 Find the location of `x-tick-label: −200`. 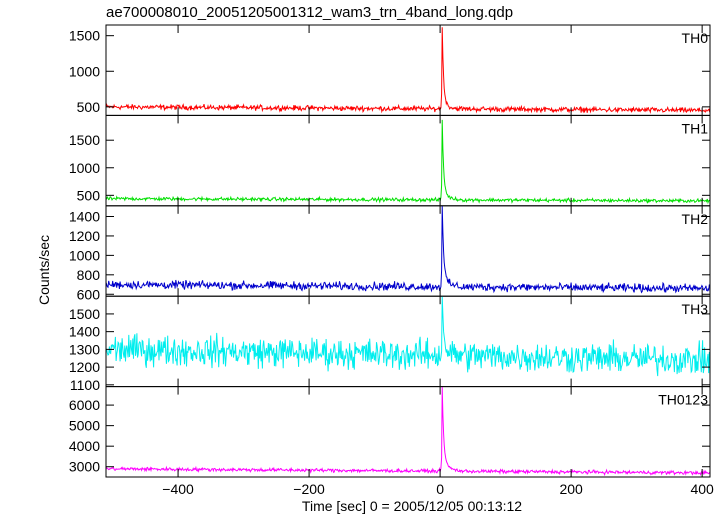

x-tick-label: −200 is located at coordinates (309, 489).